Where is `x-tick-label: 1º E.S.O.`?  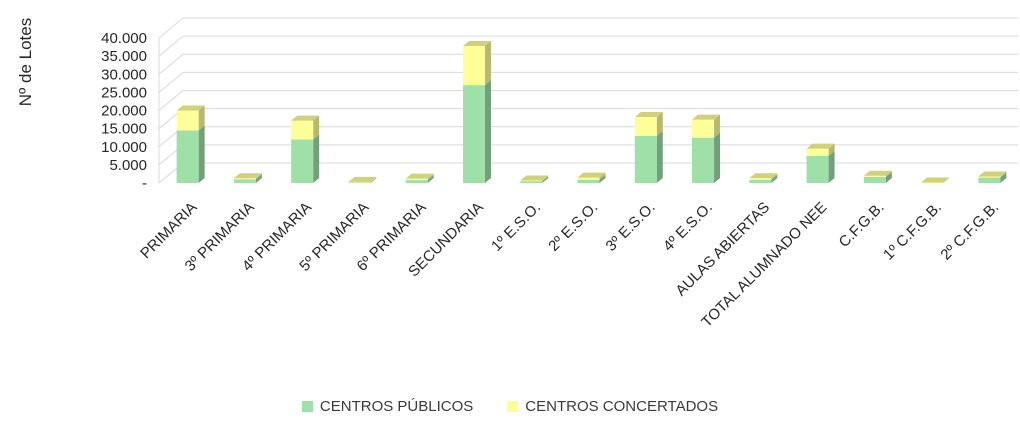
x-tick-label: 1º E.S.O. is located at coordinates (516, 227).